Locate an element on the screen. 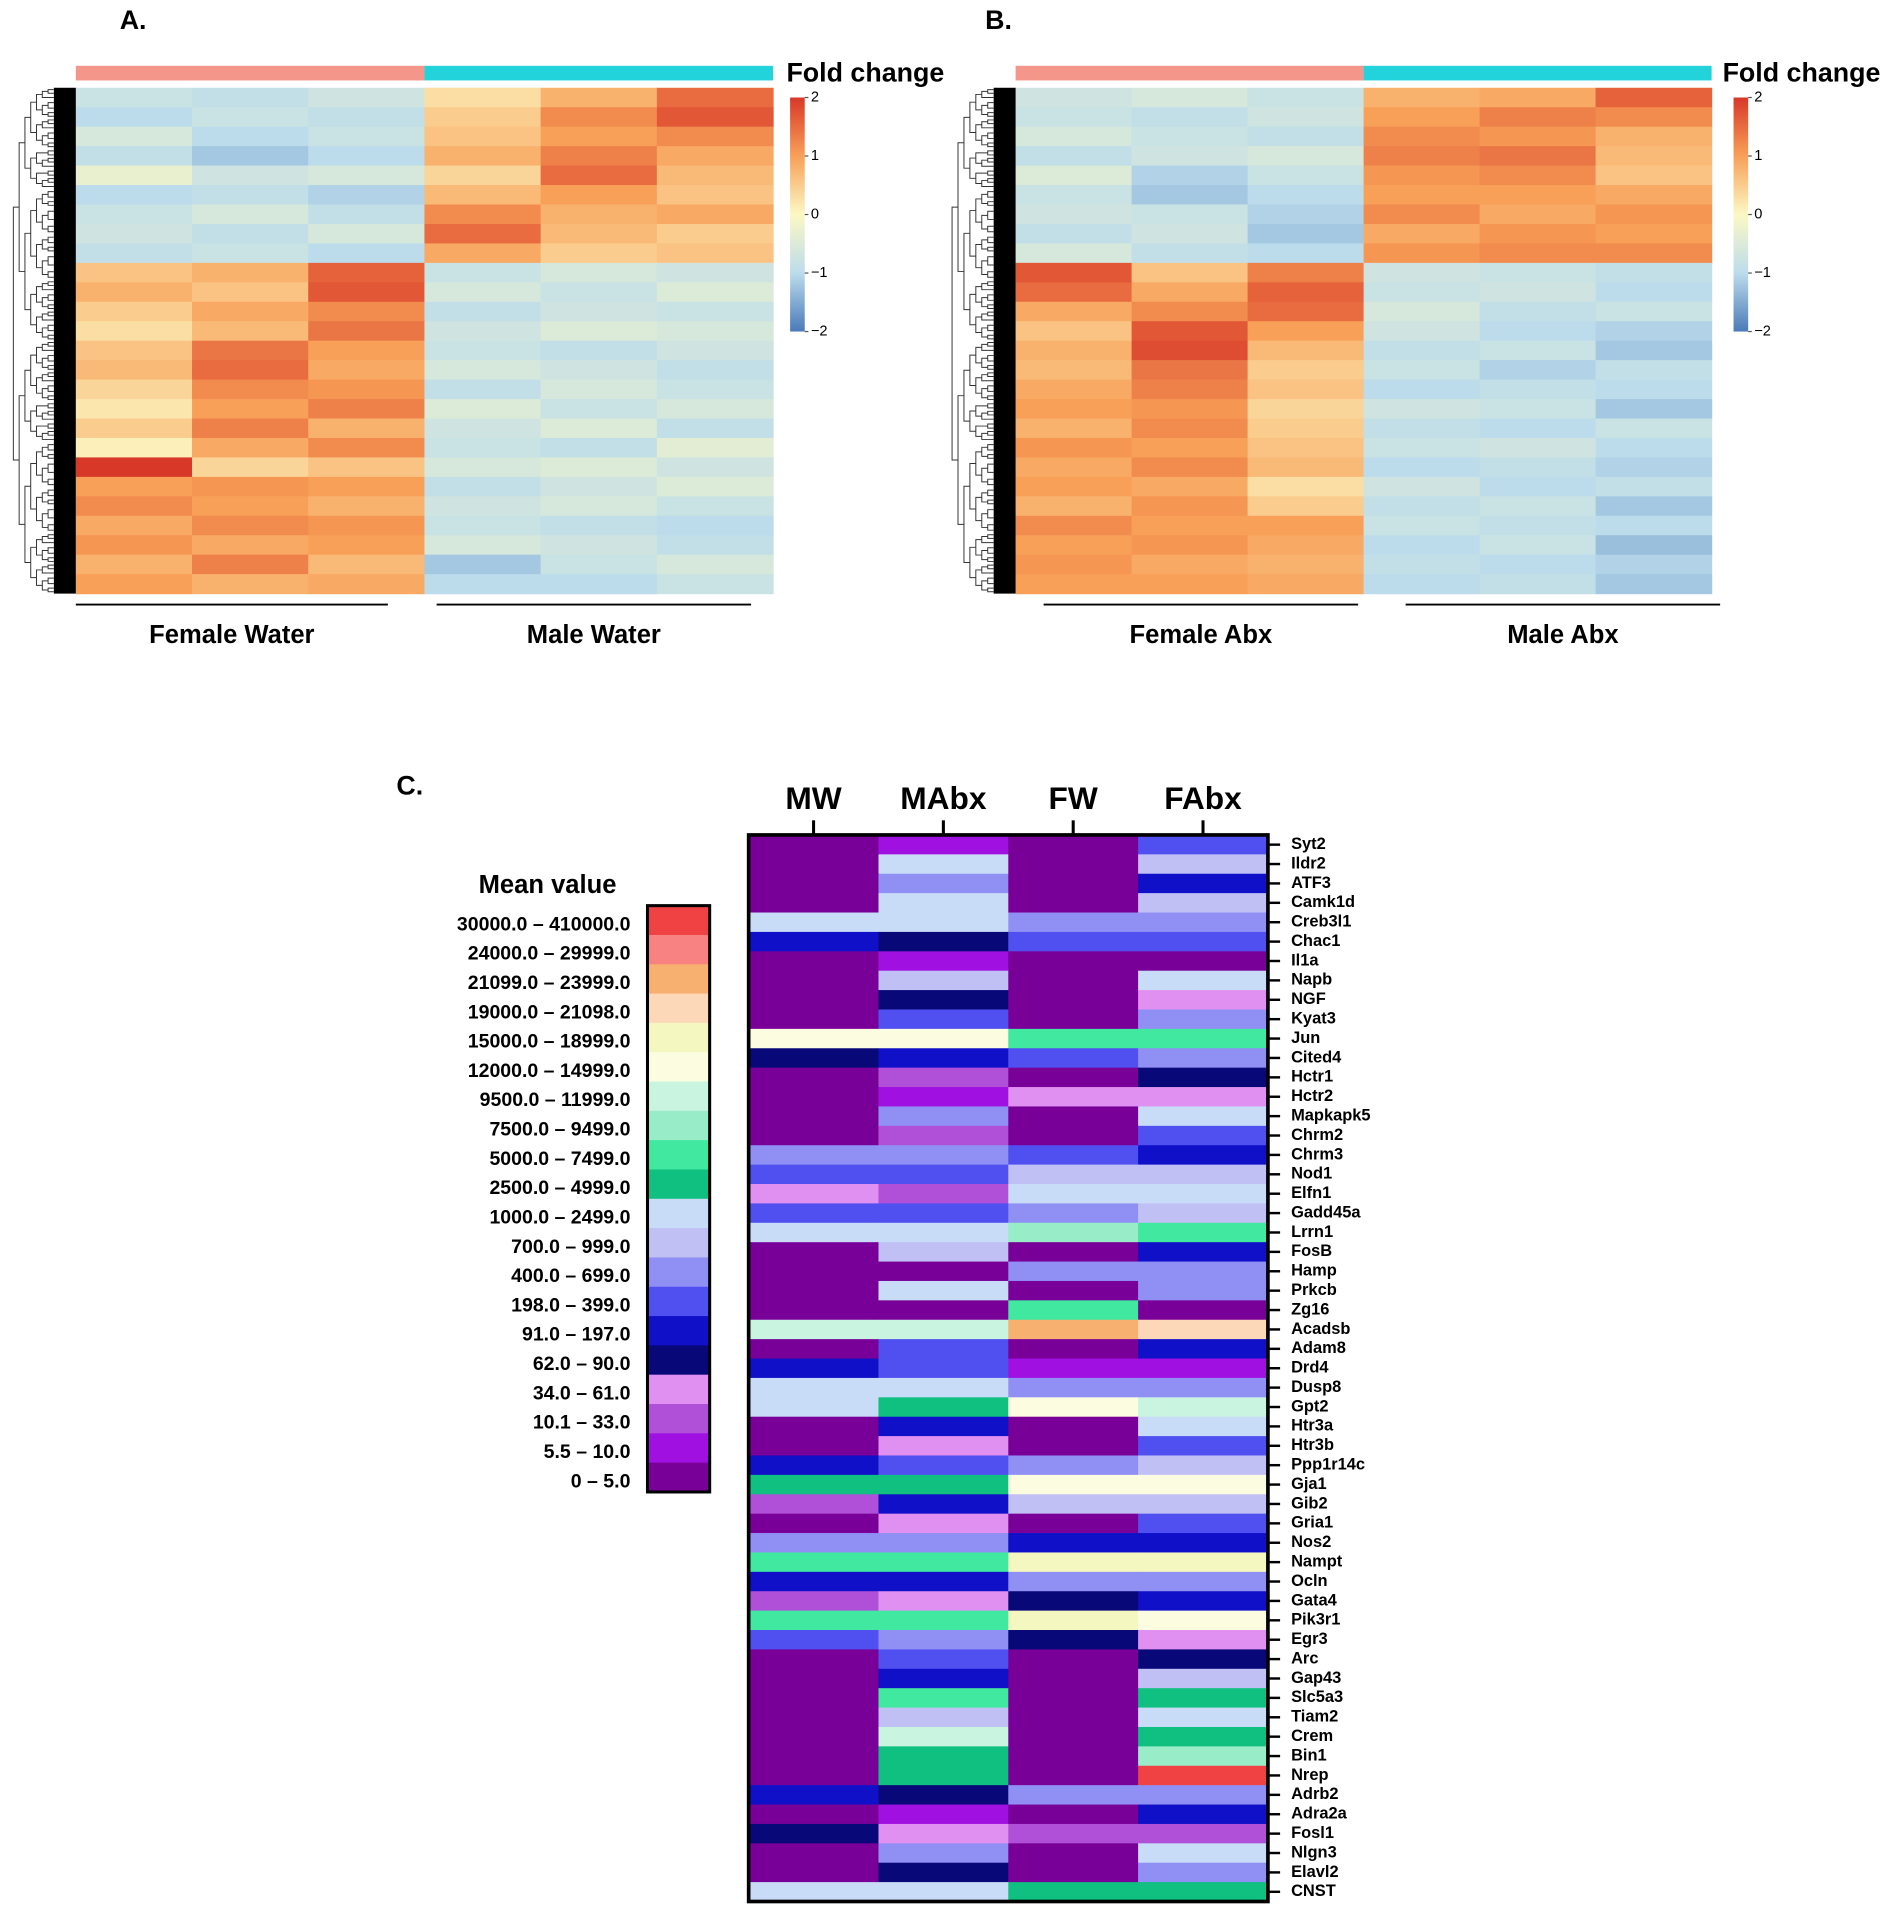  row-label: Hamp is located at coordinates (1314, 1271).